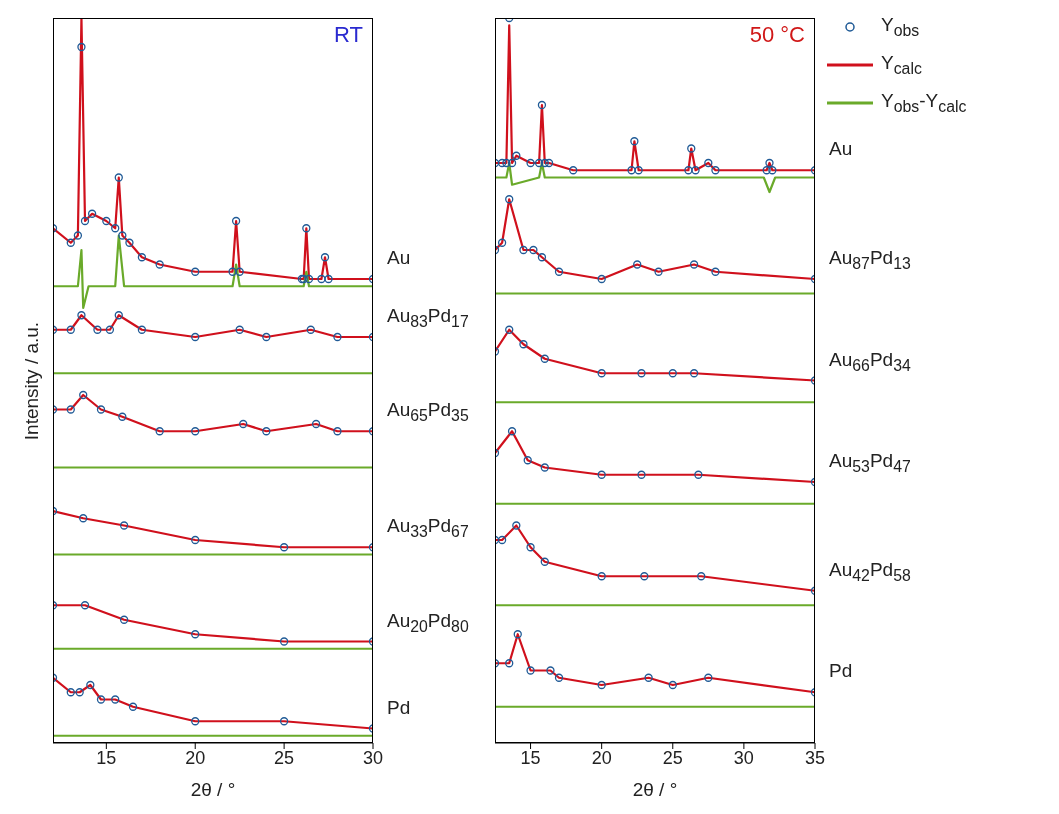 The width and height of the screenshot is (1059, 814). I want to click on y-axis-title: Intensity / a.u., so click(30, 380).